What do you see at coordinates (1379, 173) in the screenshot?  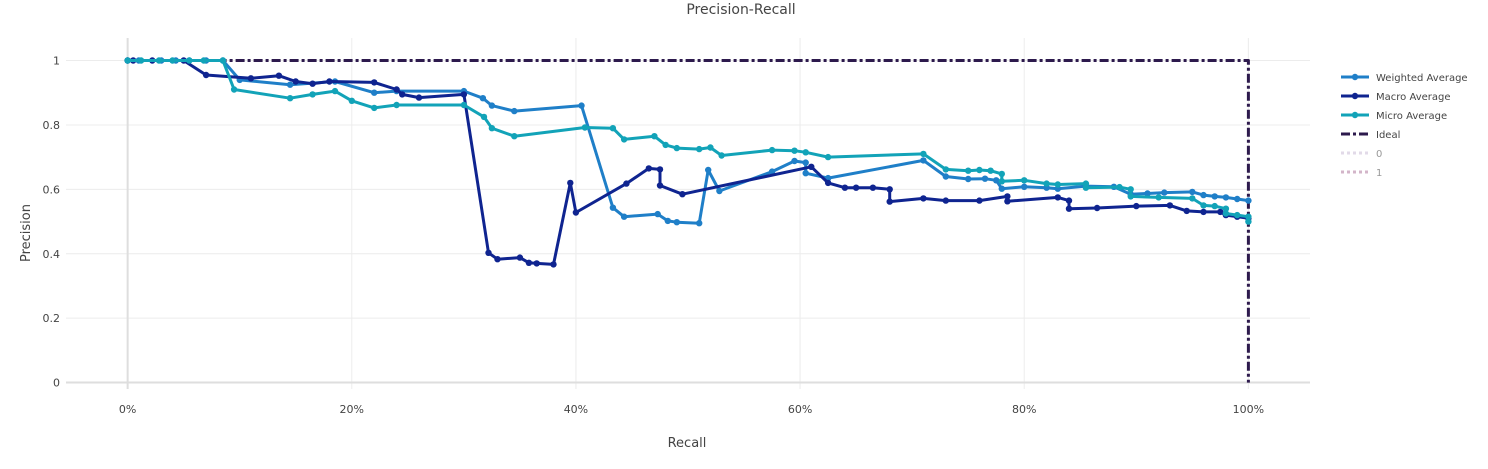 I see `legend-label: 1` at bounding box center [1379, 173].